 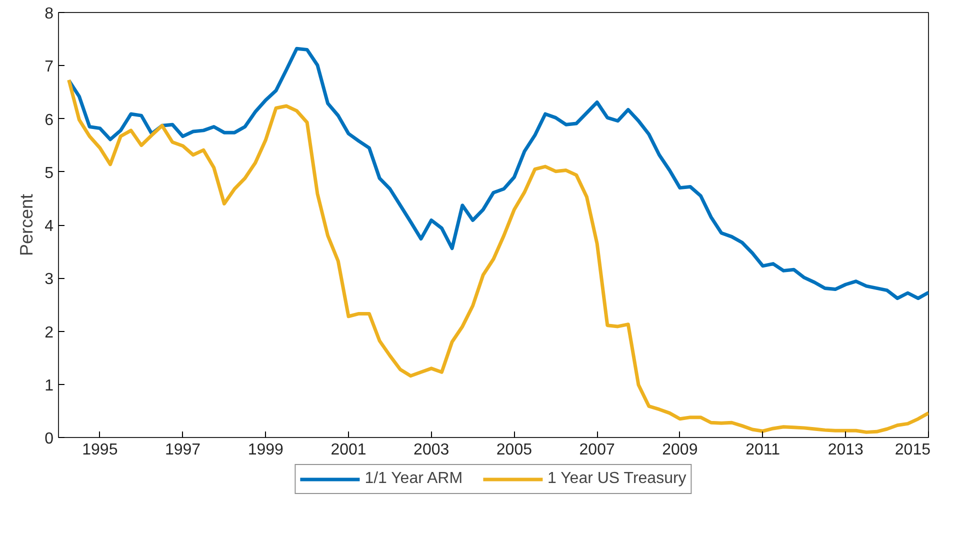 I want to click on x-tick-label: 2003, so click(x=432, y=450).